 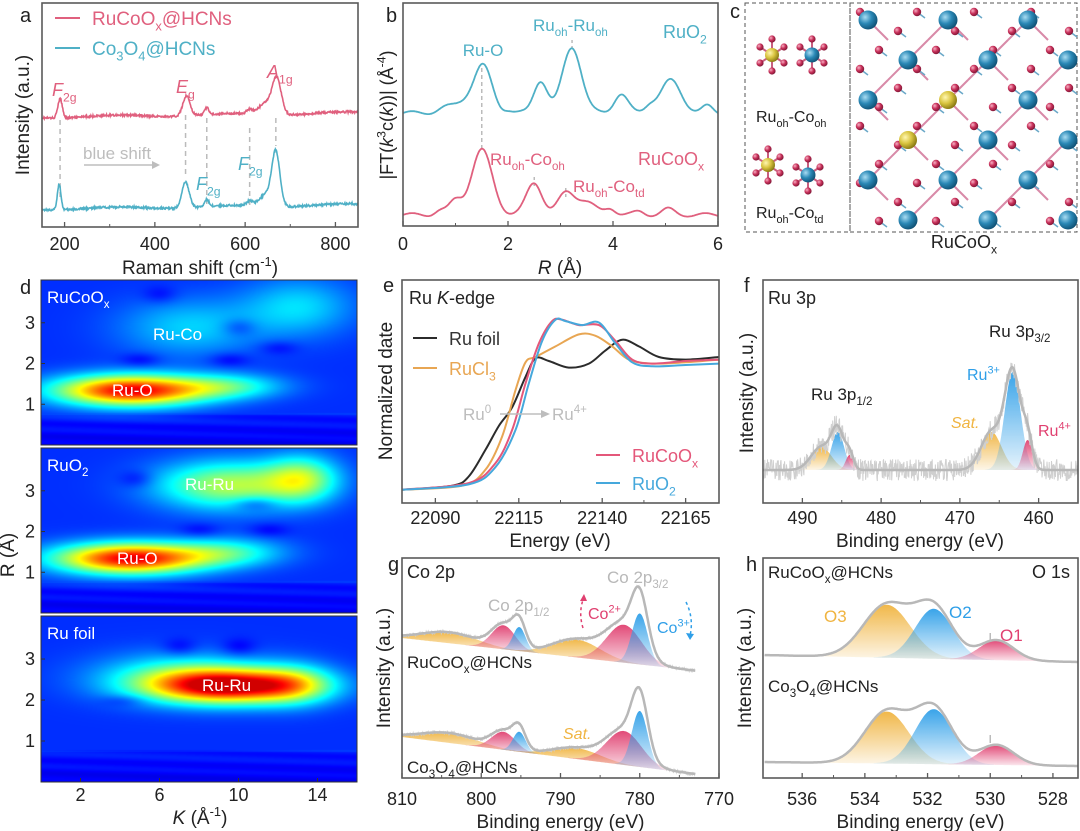 What do you see at coordinates (881, 518) in the screenshot?
I see `x-tick-label: 480` at bounding box center [881, 518].